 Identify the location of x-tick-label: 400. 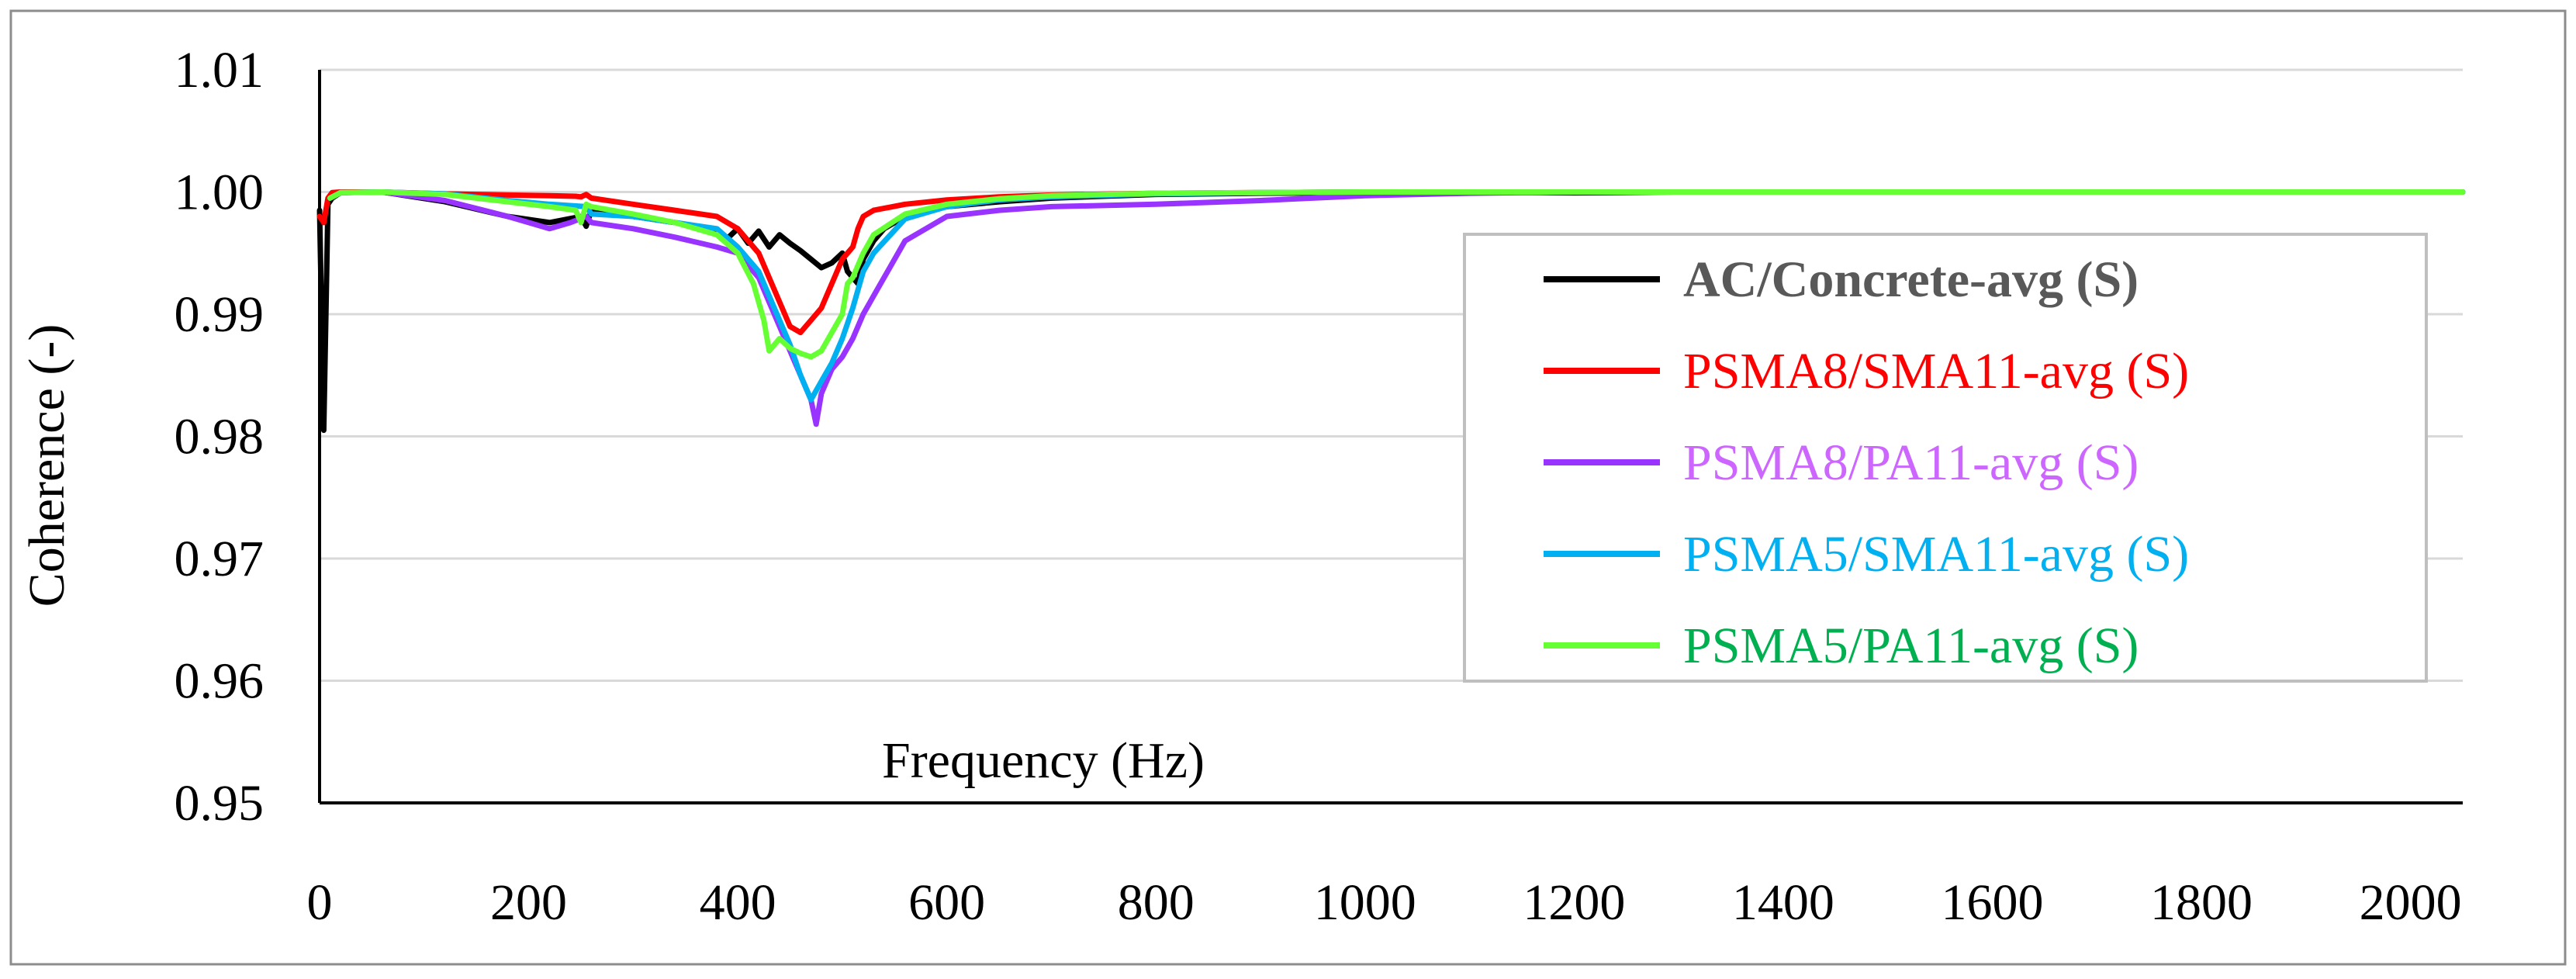
(738, 903).